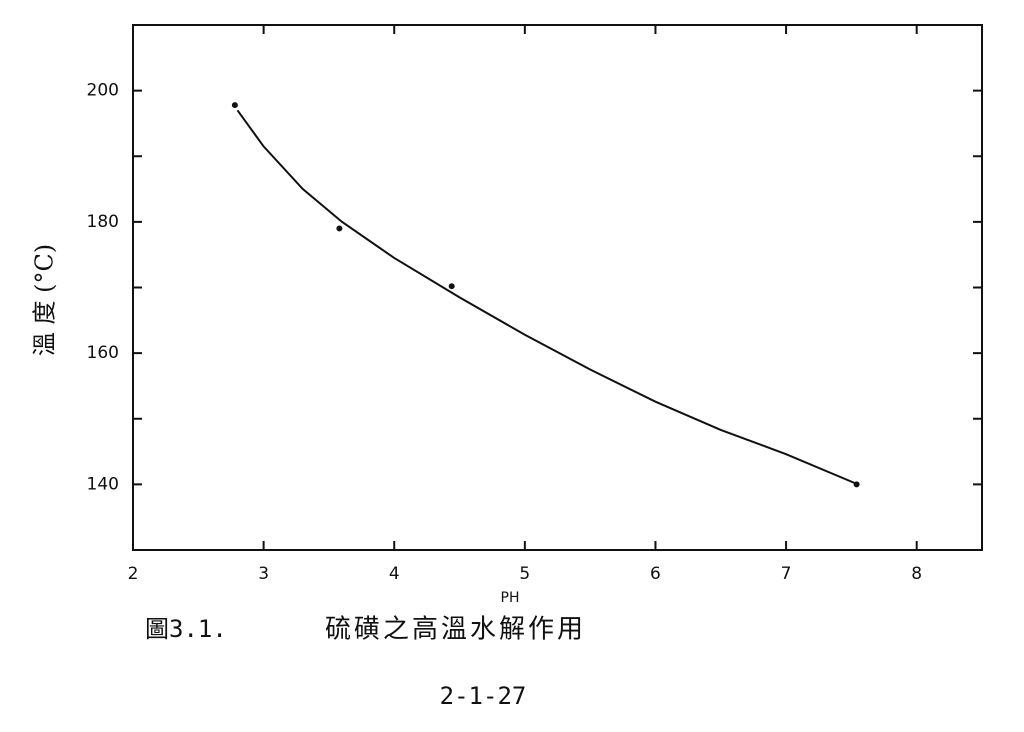 The image size is (1024, 732). What do you see at coordinates (263, 574) in the screenshot?
I see `x-tick-label: 3` at bounding box center [263, 574].